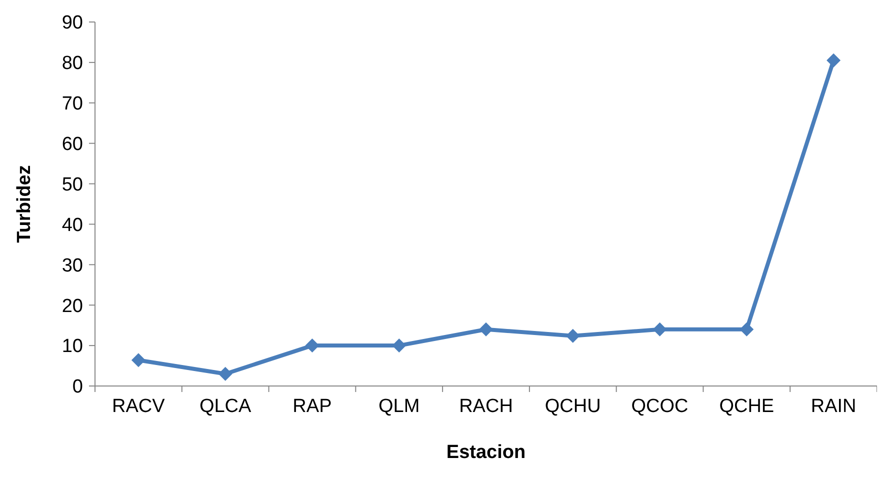 The width and height of the screenshot is (885, 480). What do you see at coordinates (77, 387) in the screenshot?
I see `y-tick-label: 0` at bounding box center [77, 387].